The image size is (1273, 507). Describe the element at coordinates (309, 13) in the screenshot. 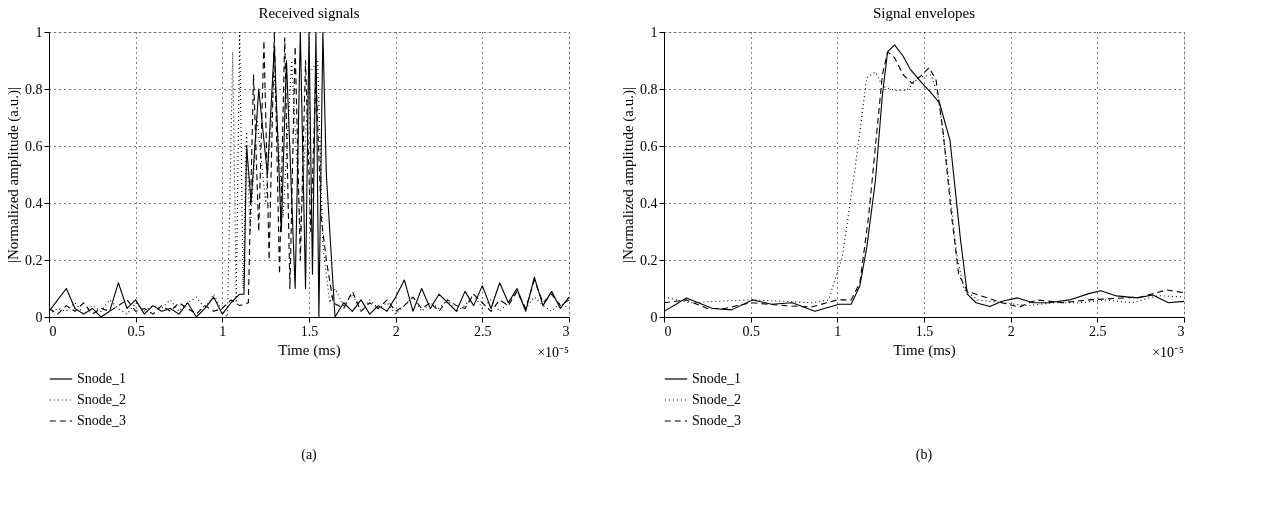

I see `chart-title: Received signals` at that location.